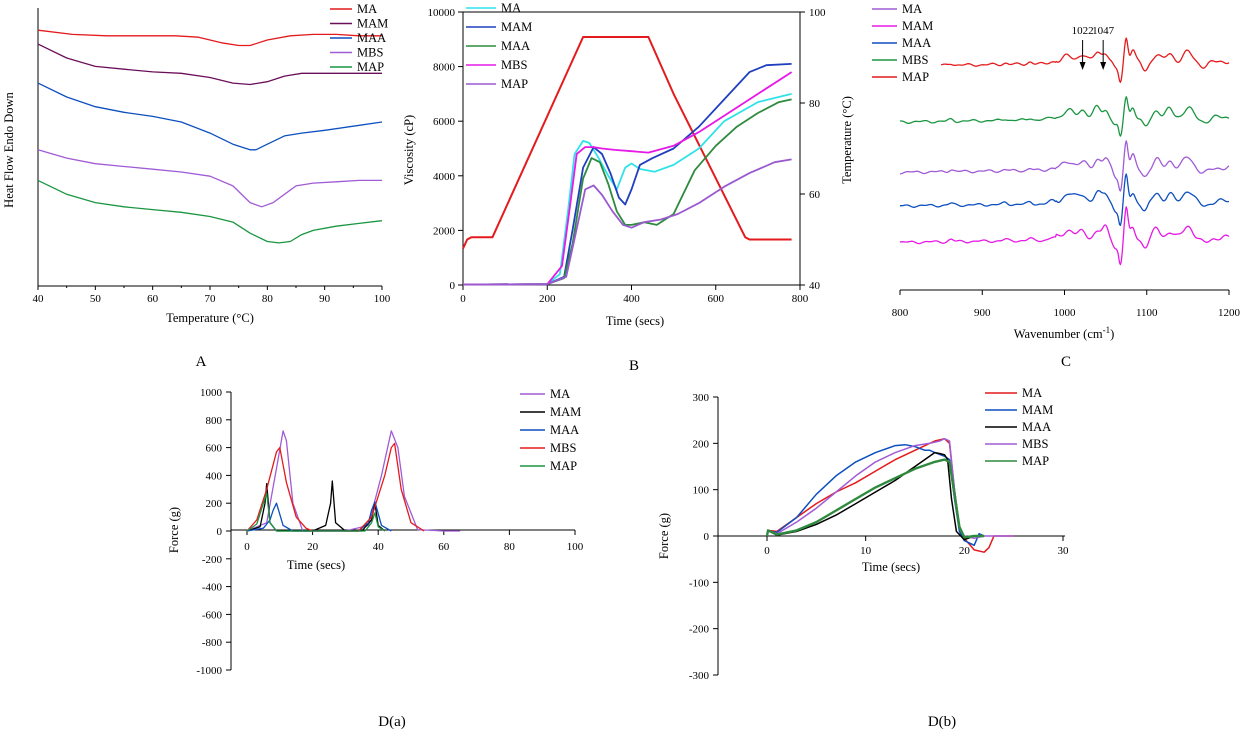 This screenshot has width=1248, height=752. Describe the element at coordinates (664, 536) in the screenshot. I see `chart-Db-ylabel: Force (g)` at that location.